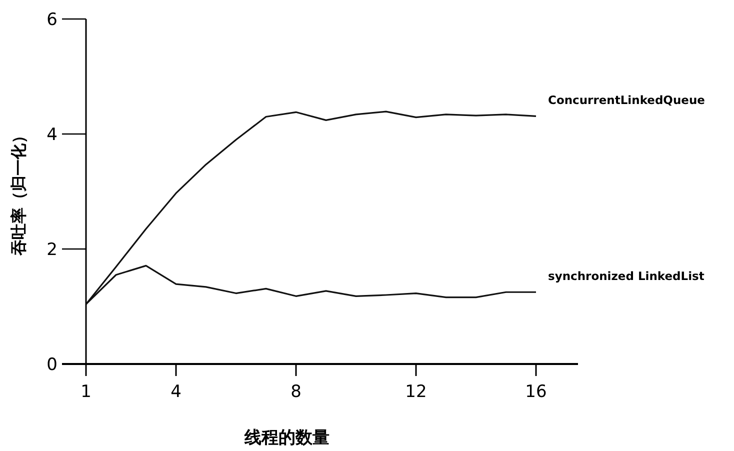  I want to click on x-axis-title: 线程的数量, so click(287, 438).